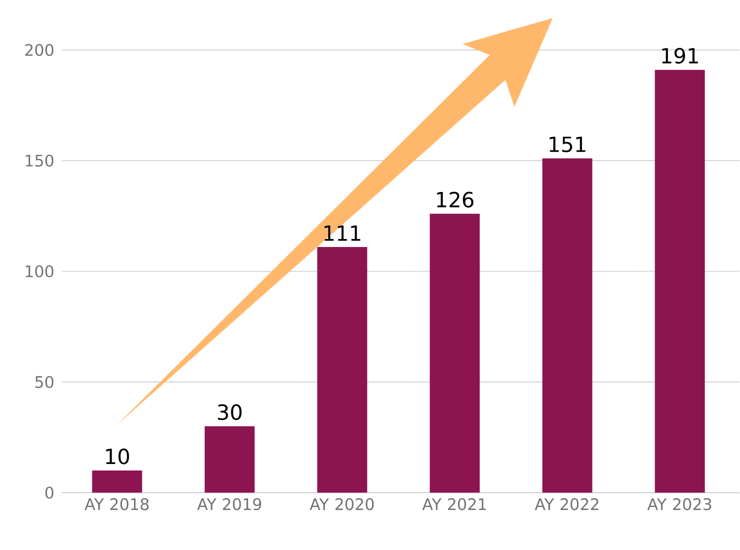 The image size is (740, 550). I want to click on x-tick-label: AY 2023, so click(679, 504).